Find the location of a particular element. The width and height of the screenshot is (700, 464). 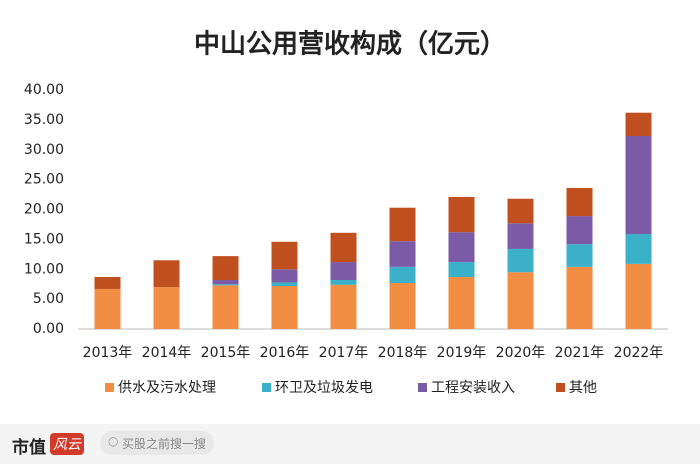

y-tick-label: 40.00 is located at coordinates (44, 90).